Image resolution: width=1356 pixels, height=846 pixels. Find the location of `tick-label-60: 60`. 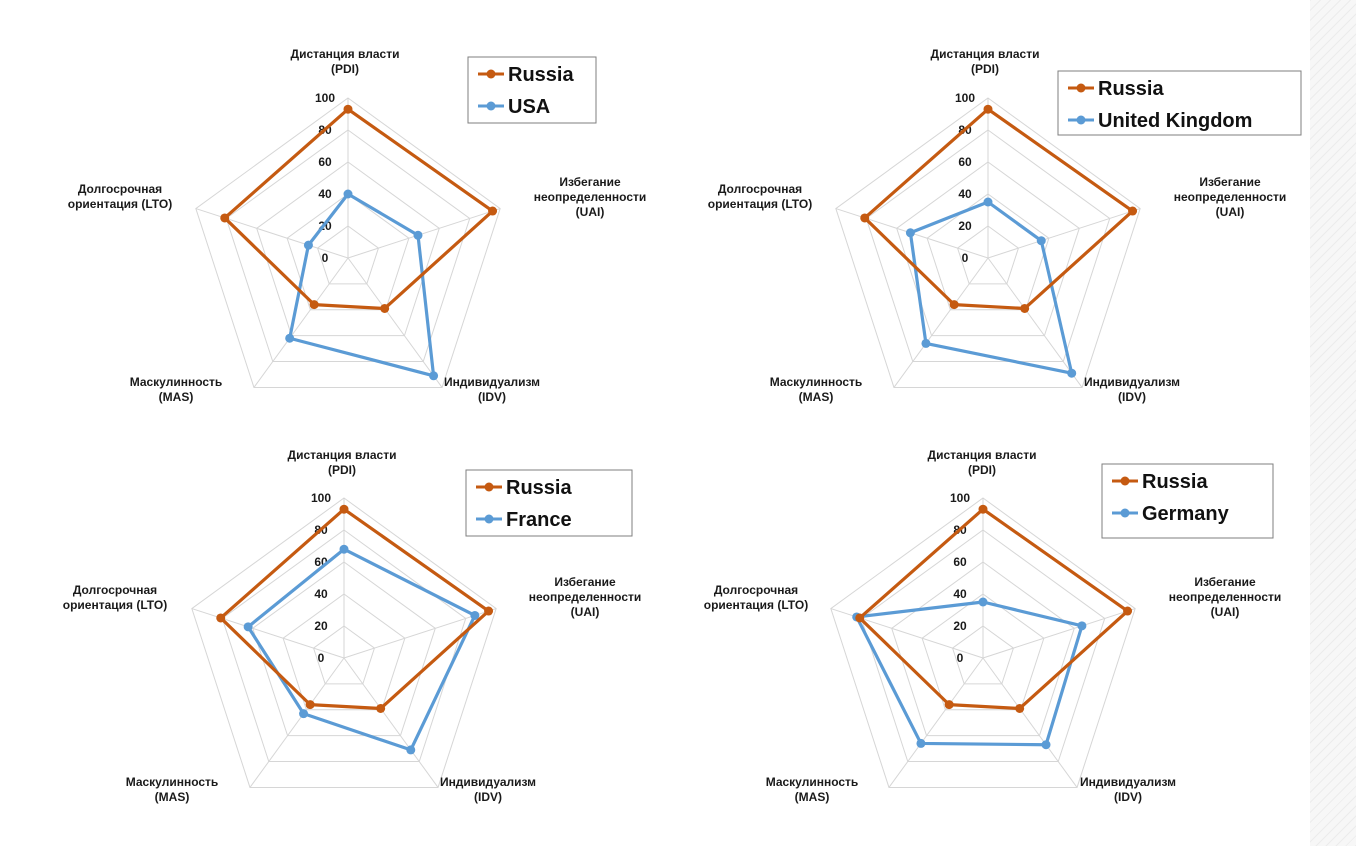

tick-label-60: 60 is located at coordinates (325, 162).